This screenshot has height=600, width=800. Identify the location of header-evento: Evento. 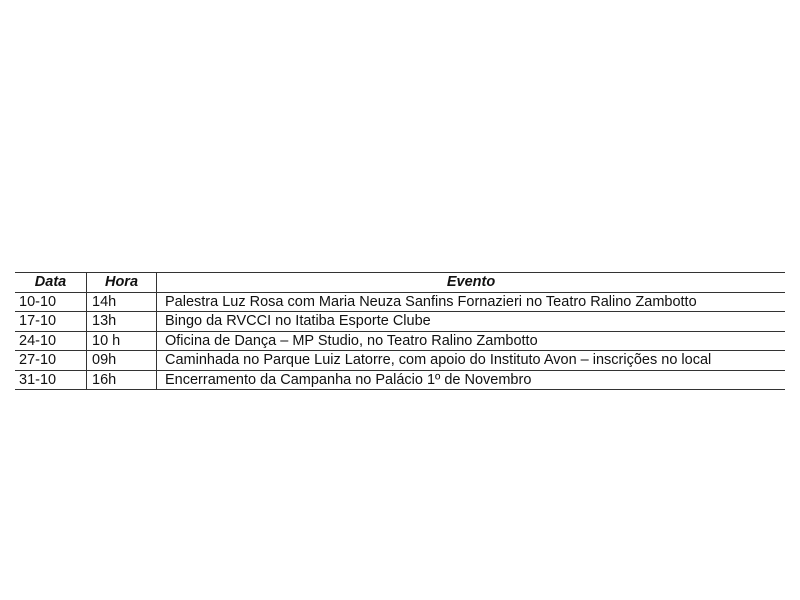
(470, 282).